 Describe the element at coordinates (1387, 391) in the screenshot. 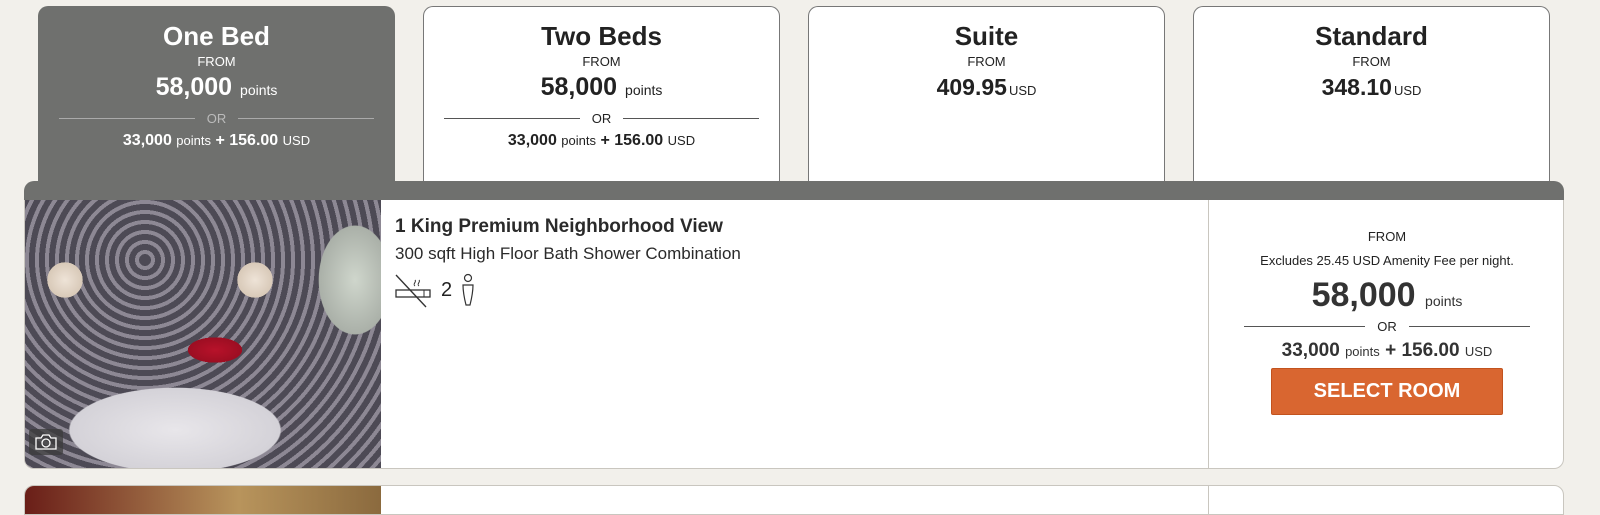

I see `select-room-button: SELECT ROOM` at that location.